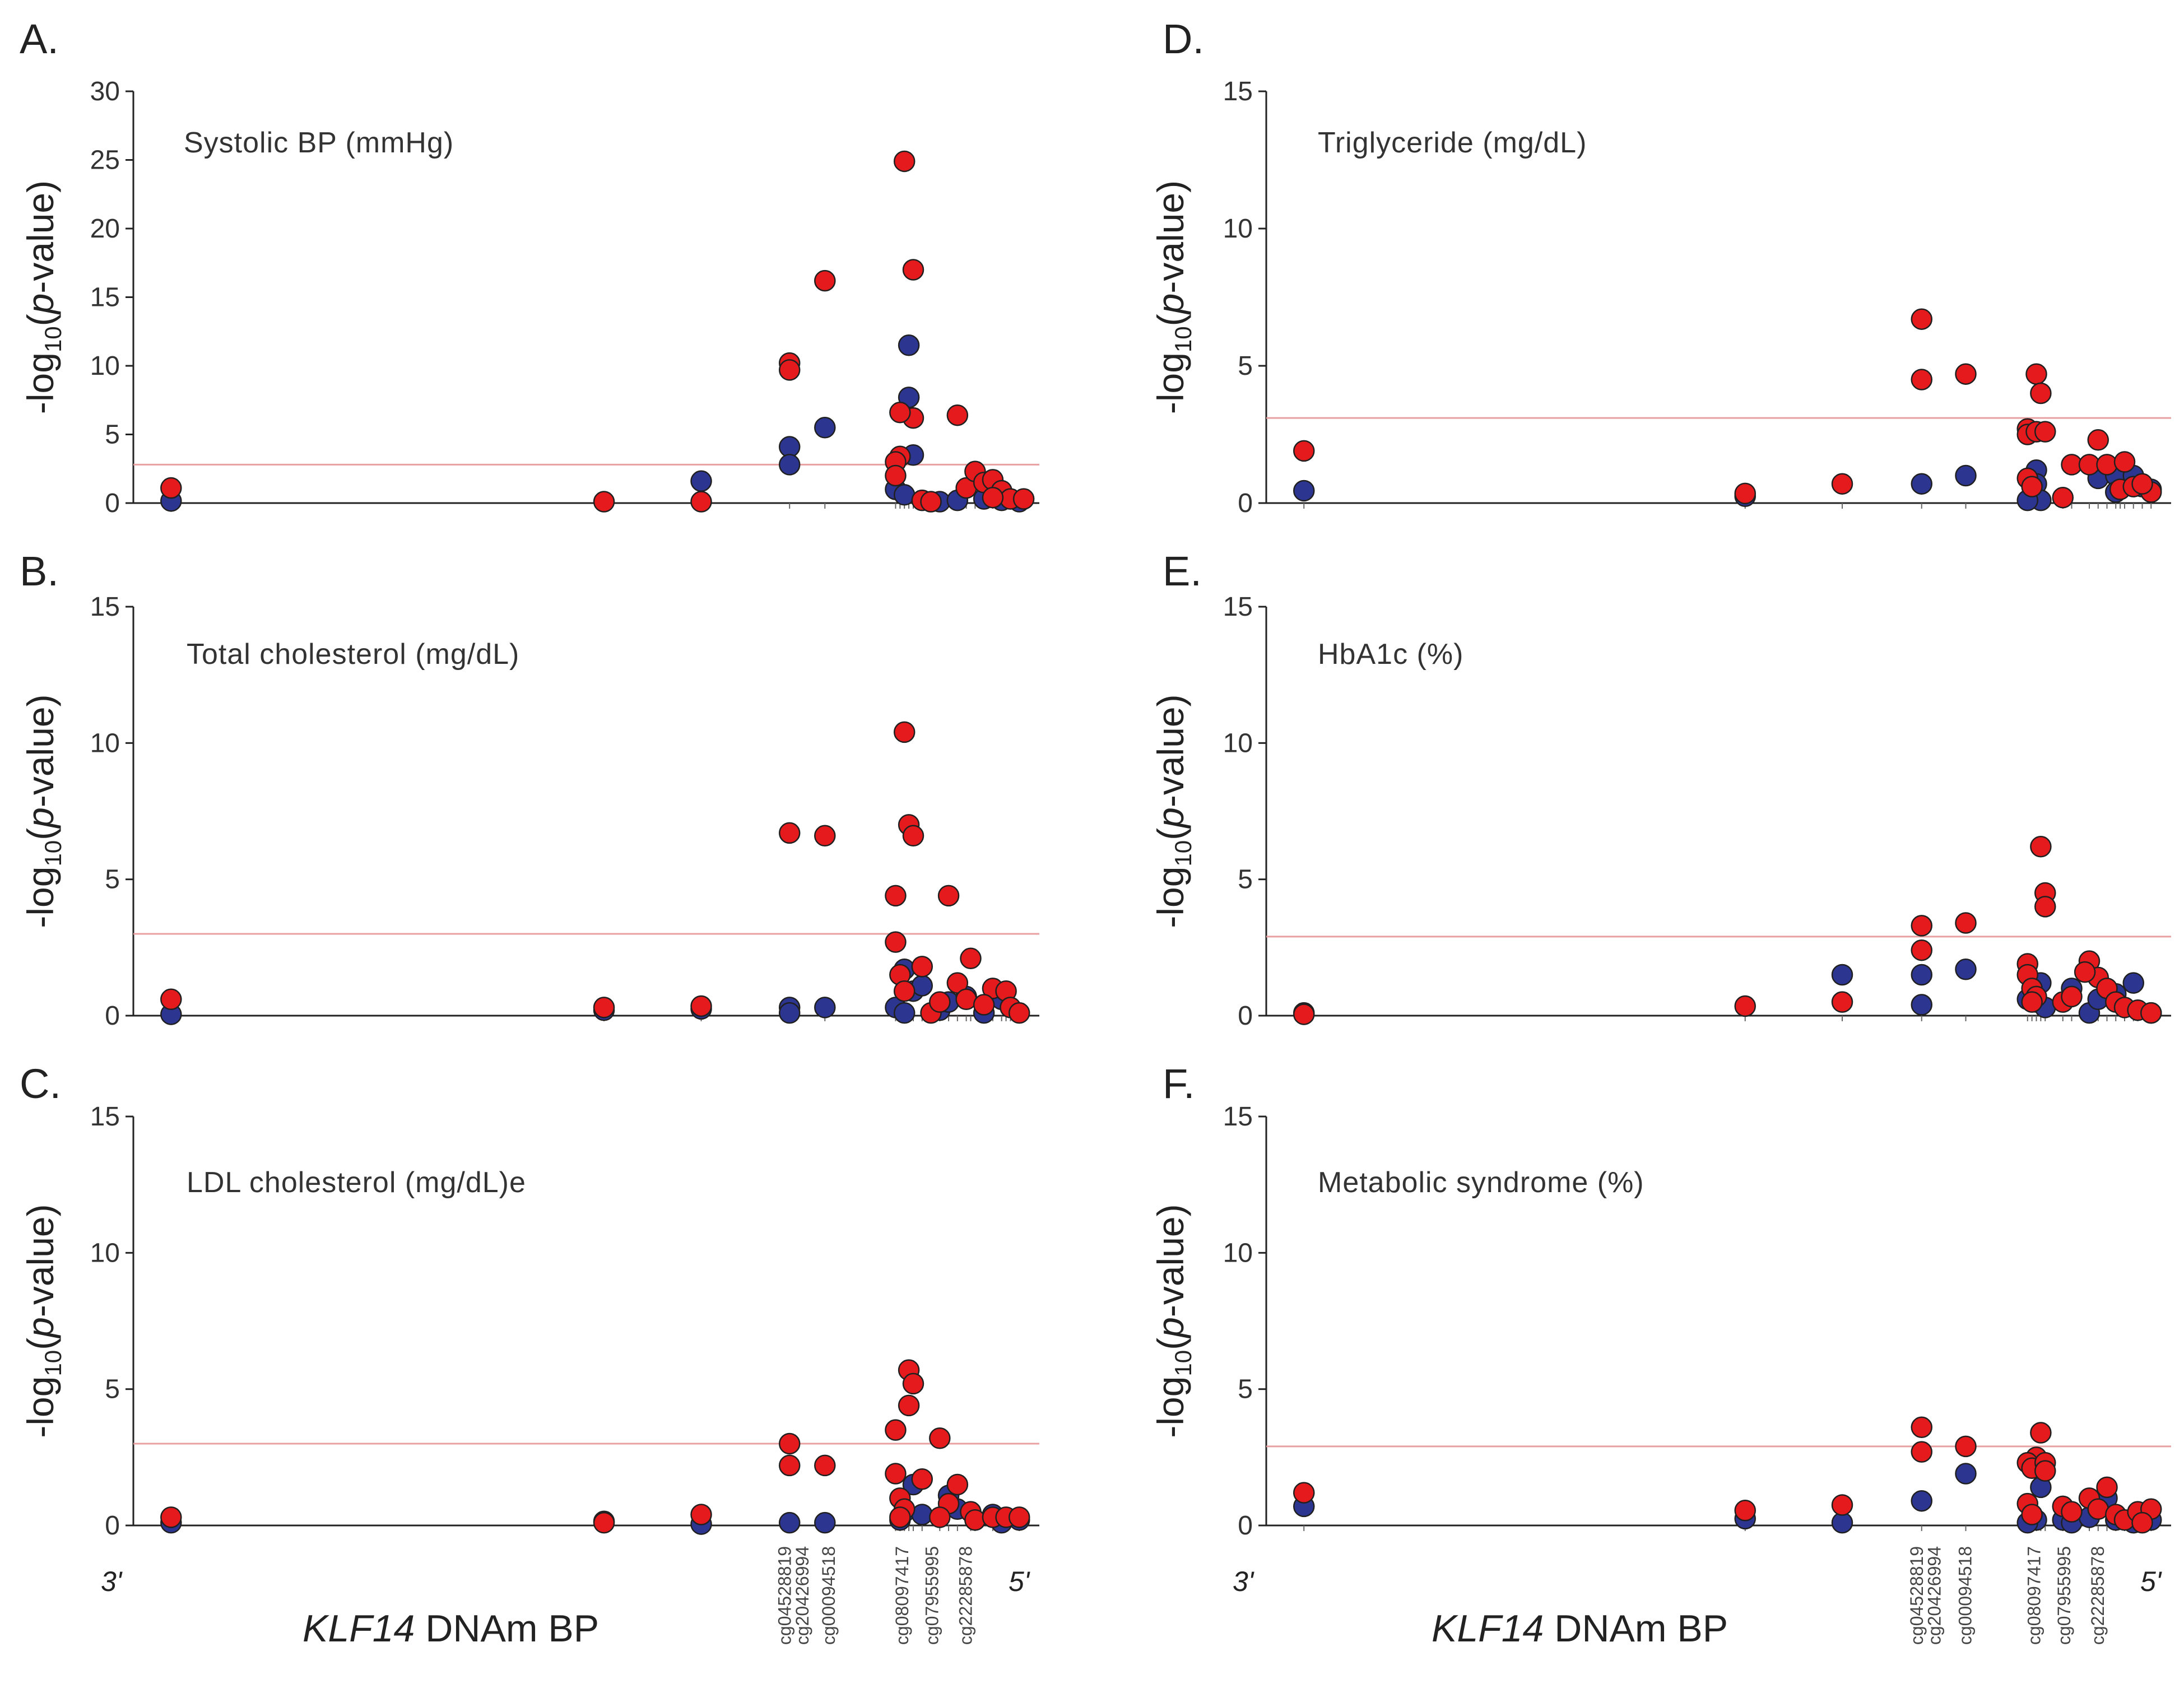  I want to click on probe-label: cg07955995, so click(2064, 1595).